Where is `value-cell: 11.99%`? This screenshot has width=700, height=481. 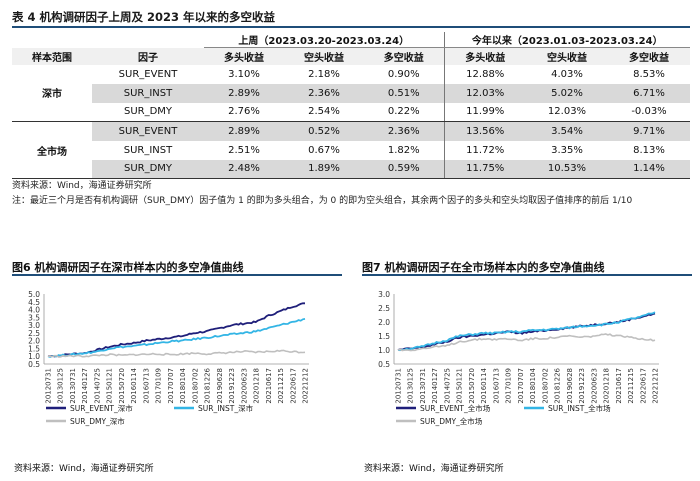 value-cell: 11.99% is located at coordinates (484, 112).